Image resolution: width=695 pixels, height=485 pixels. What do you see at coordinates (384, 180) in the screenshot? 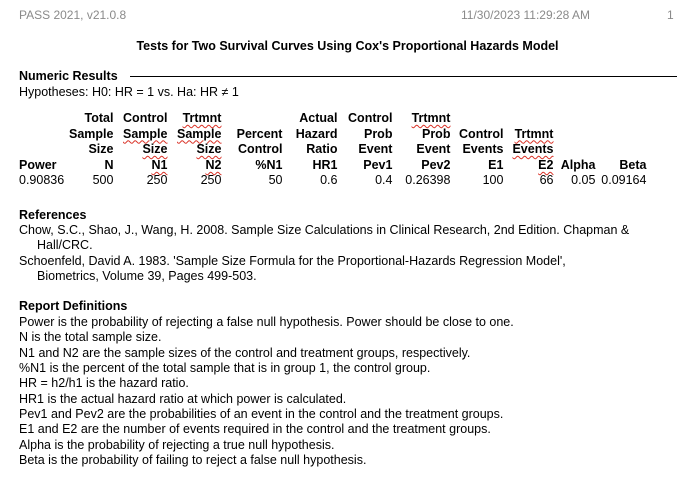
I see `table-cell: 0.4` at bounding box center [384, 180].